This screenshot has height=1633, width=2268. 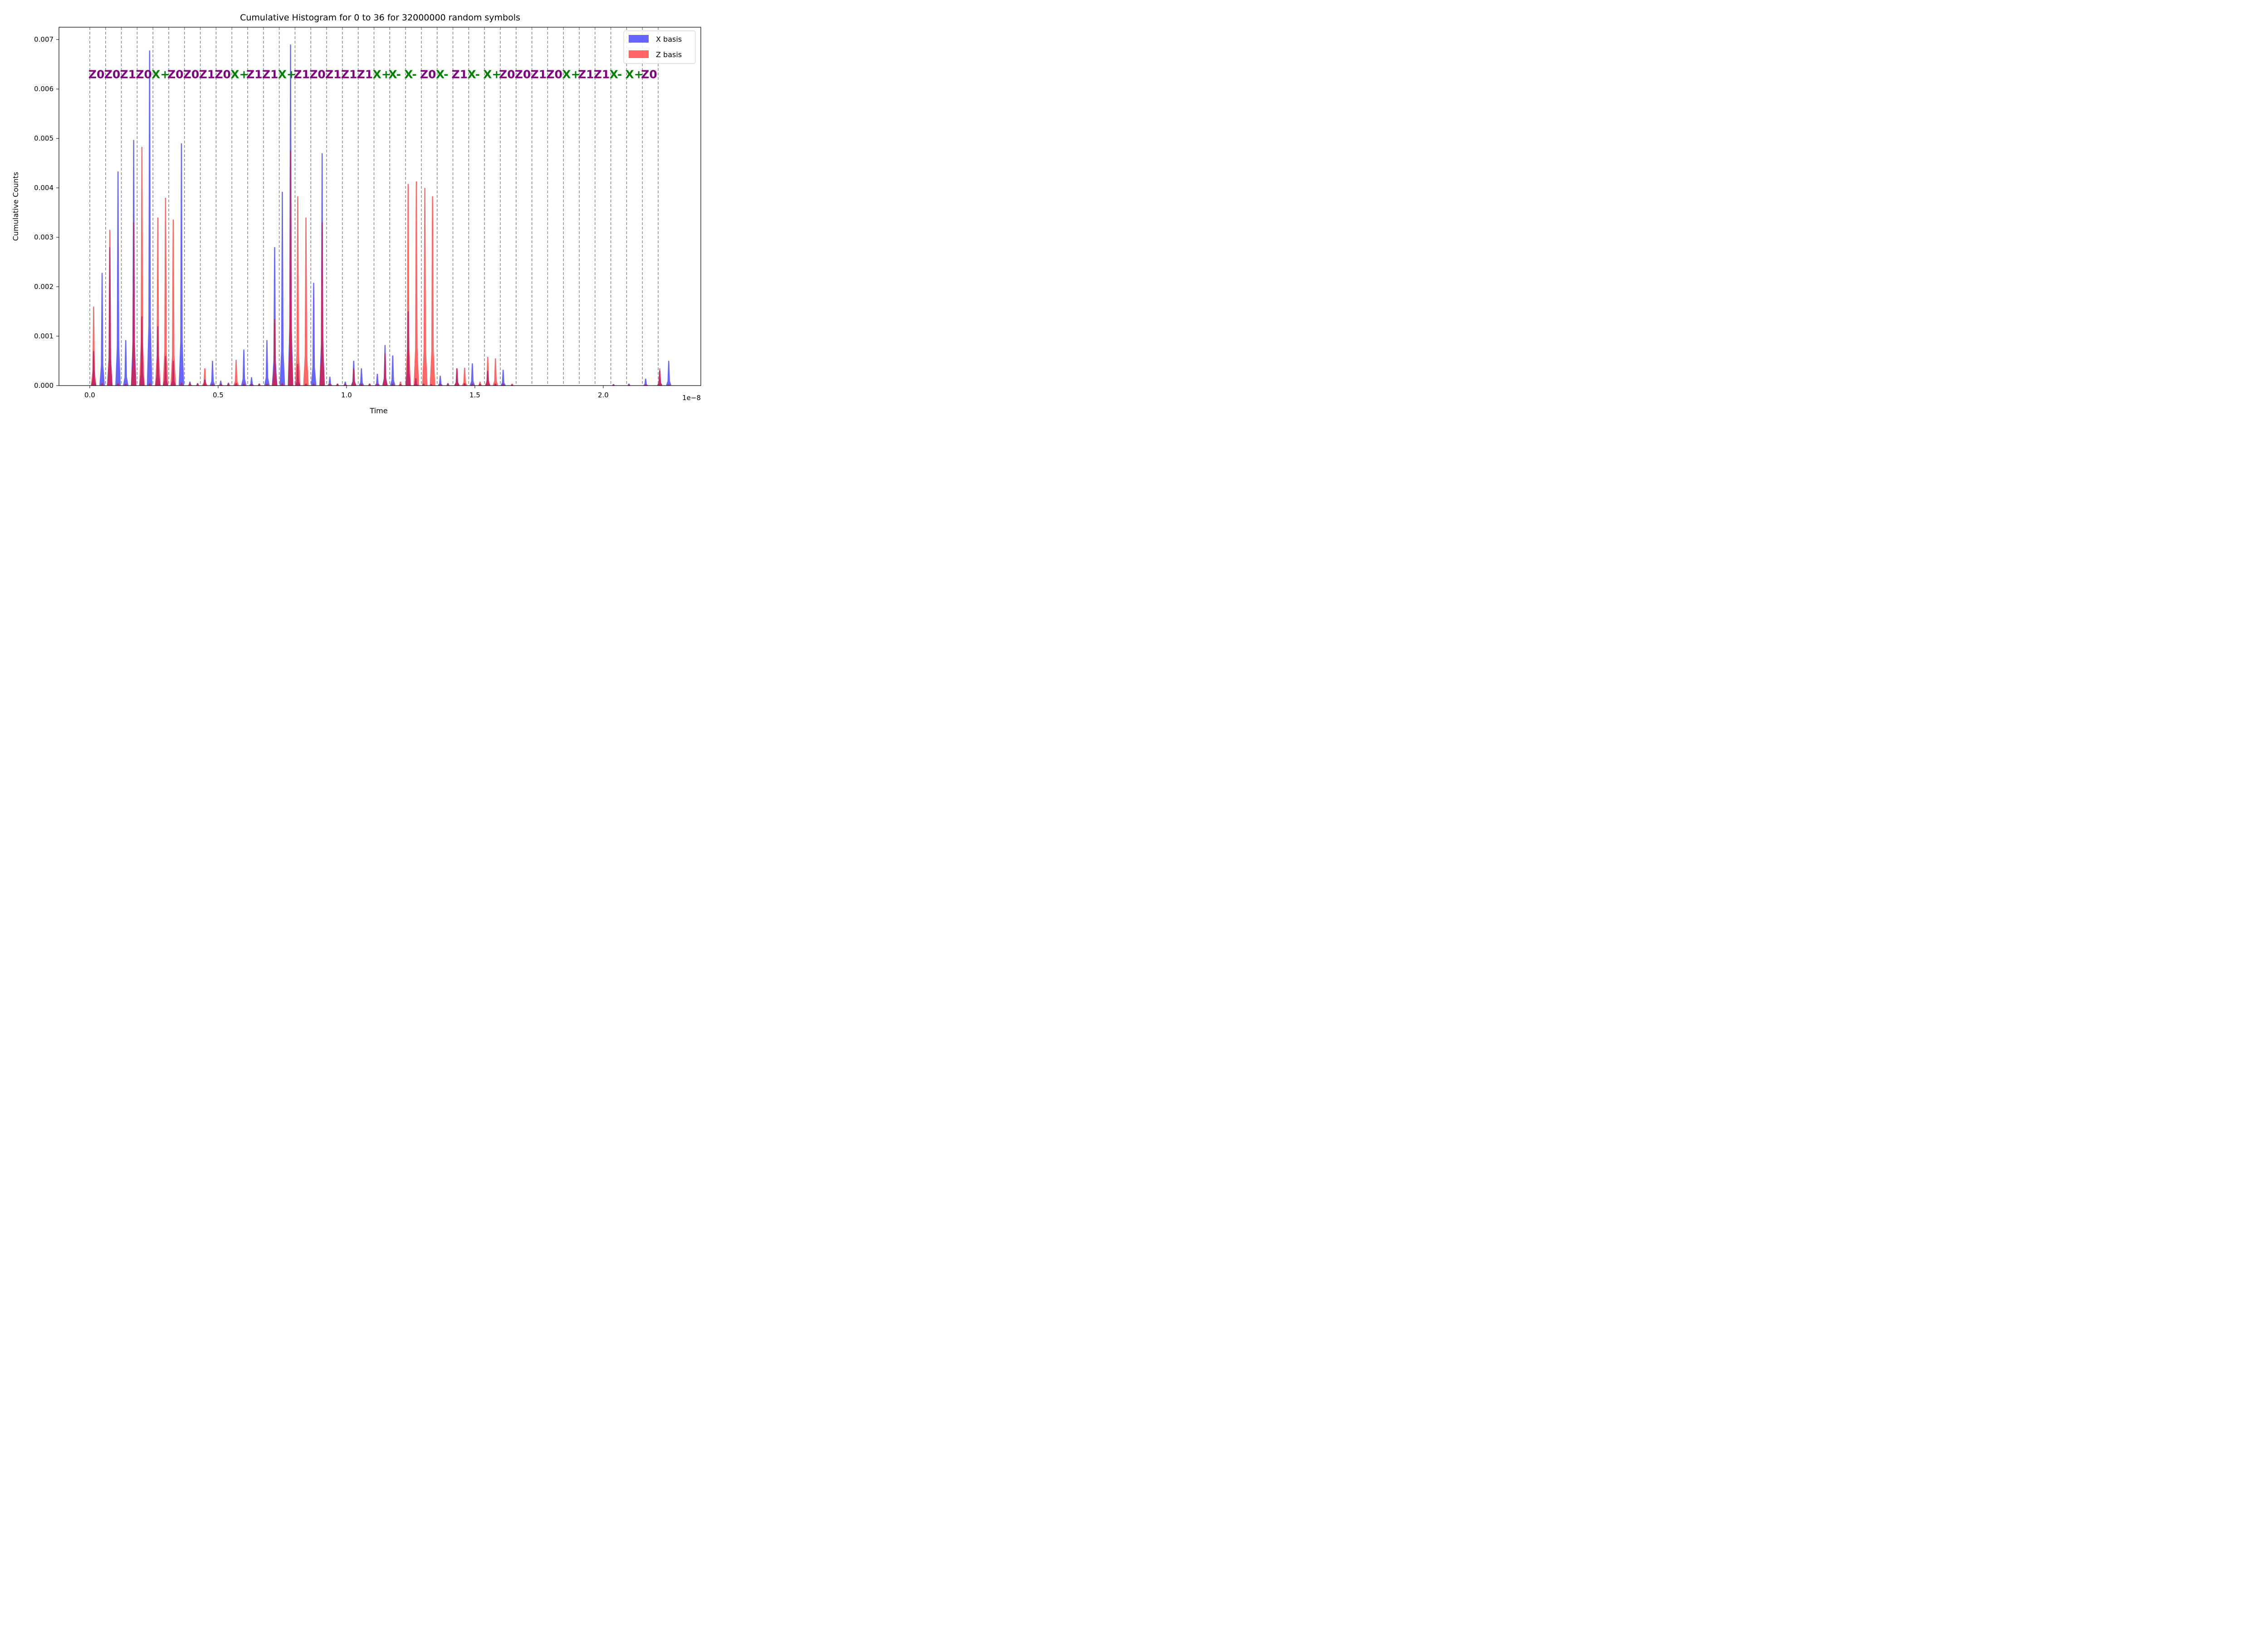 I want to click on symbol-dividers, so click(x=374, y=206).